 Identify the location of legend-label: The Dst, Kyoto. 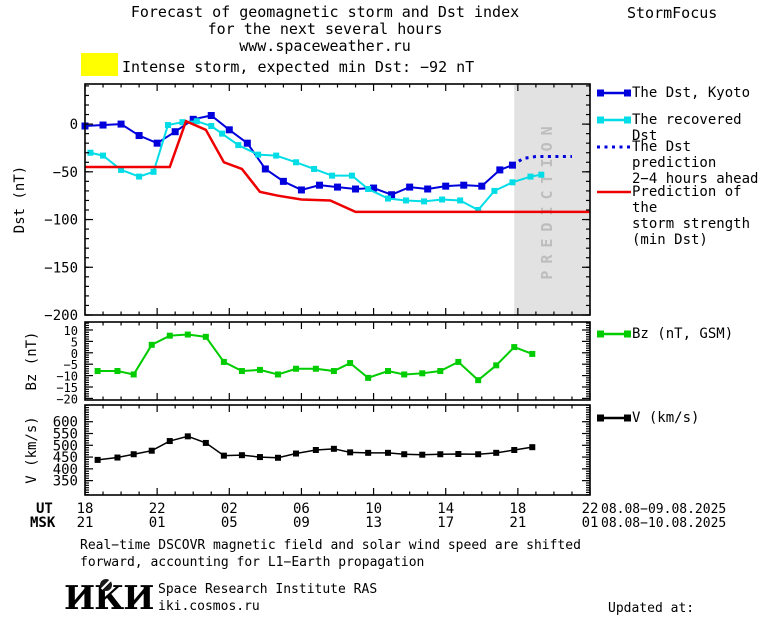
(691, 93).